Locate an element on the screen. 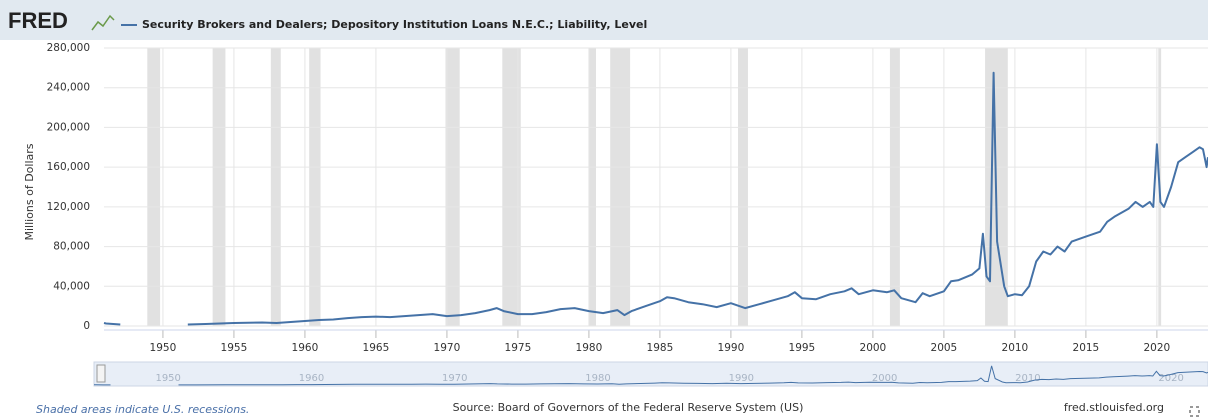 The height and width of the screenshot is (419, 1208). x-tick-label: 1980 is located at coordinates (589, 348).